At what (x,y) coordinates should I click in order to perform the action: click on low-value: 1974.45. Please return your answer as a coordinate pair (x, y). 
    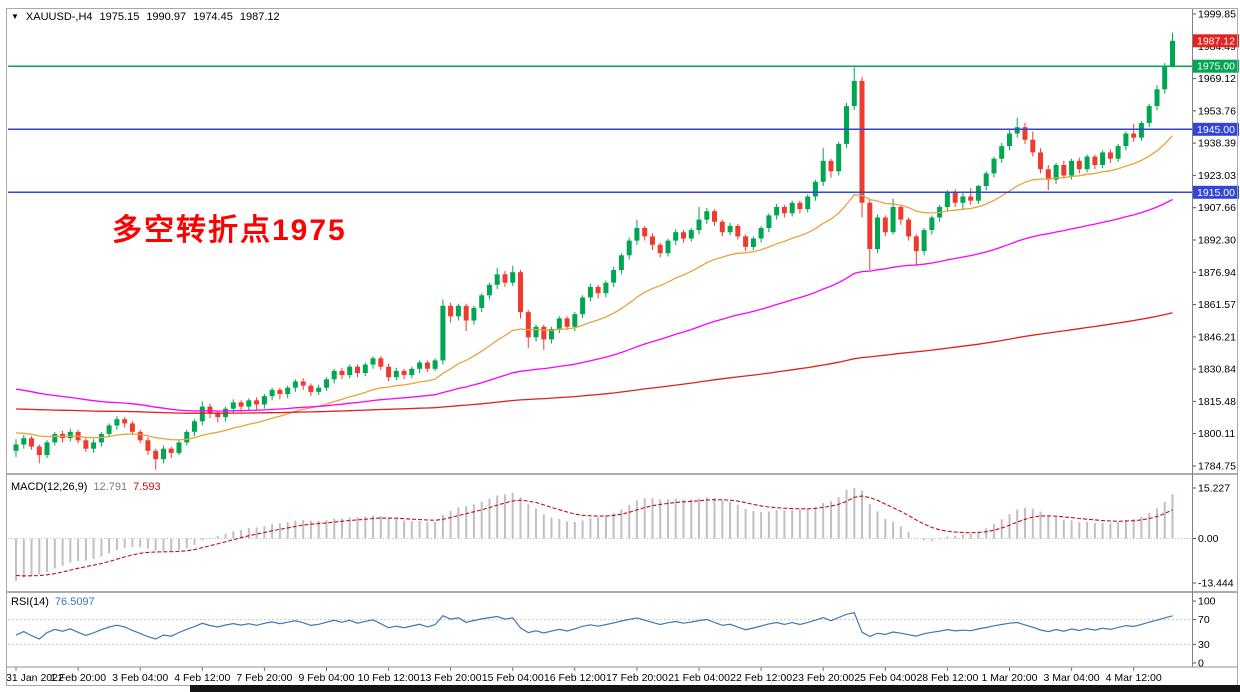
    Looking at the image, I should click on (213, 17).